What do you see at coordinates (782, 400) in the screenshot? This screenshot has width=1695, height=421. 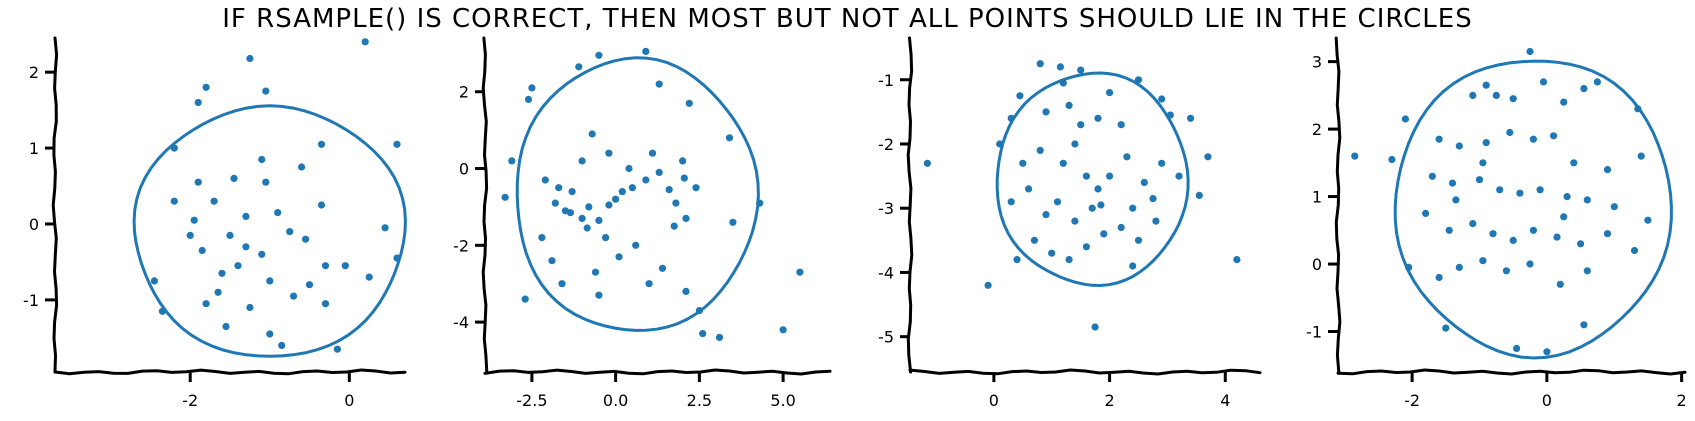 I see `x-tick-label: 5.0` at bounding box center [782, 400].